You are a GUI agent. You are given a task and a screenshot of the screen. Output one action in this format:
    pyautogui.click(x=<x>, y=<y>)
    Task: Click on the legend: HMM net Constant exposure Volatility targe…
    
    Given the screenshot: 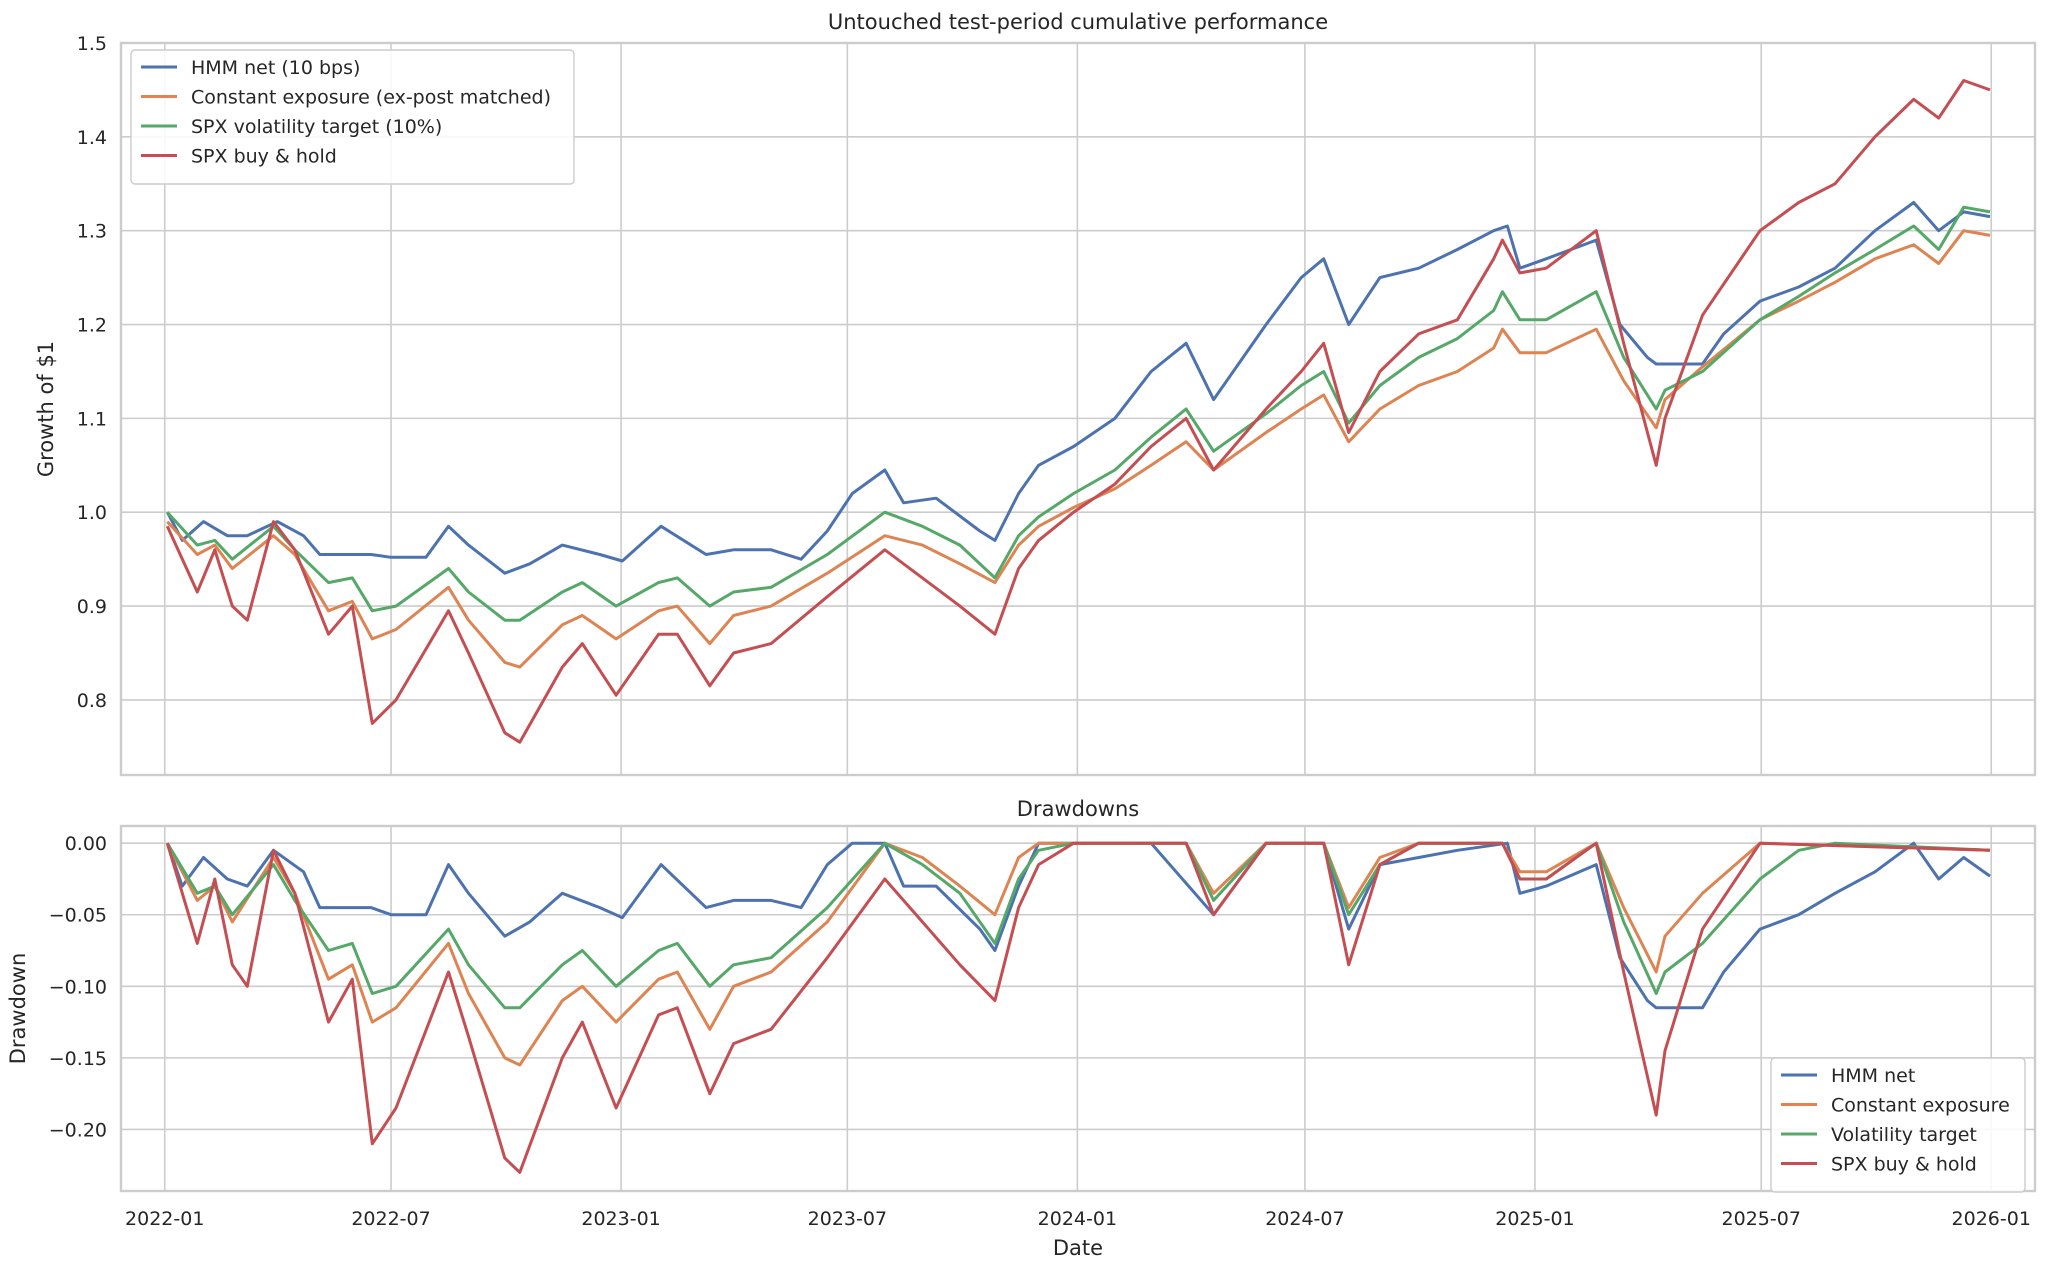 What is the action you would take?
    pyautogui.click(x=1898, y=1125)
    